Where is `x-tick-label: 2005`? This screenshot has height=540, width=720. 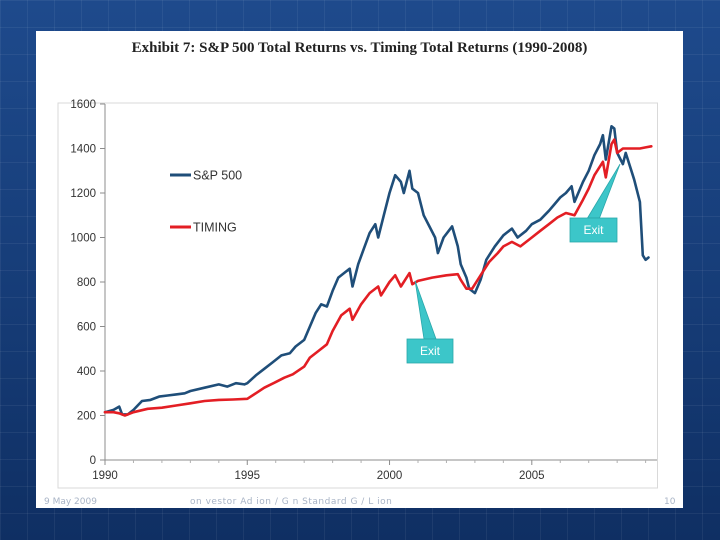 x-tick-label: 2005 is located at coordinates (532, 476).